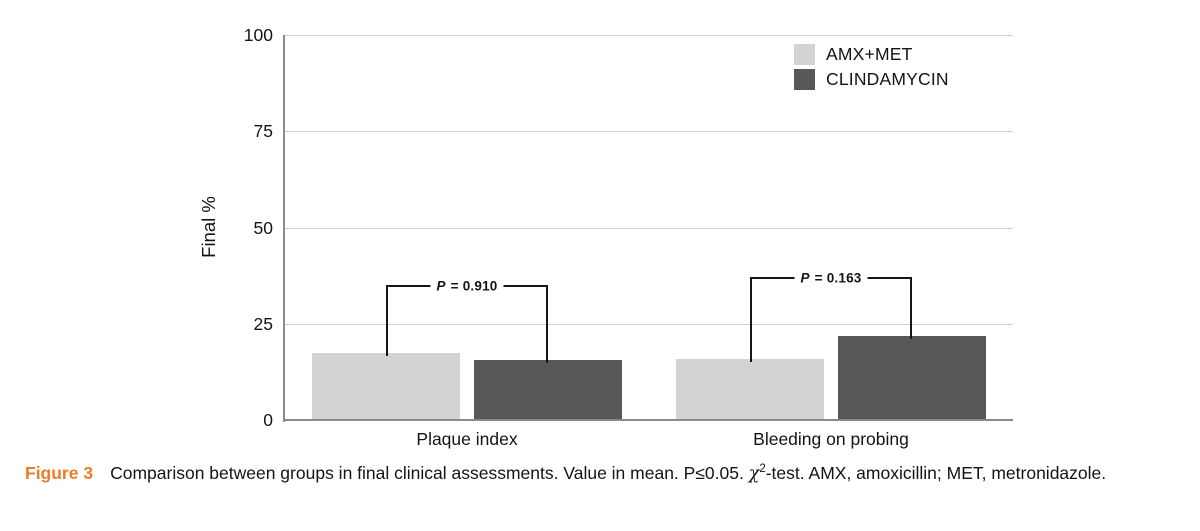 The image size is (1200, 531). Describe the element at coordinates (59, 472) in the screenshot. I see `figure-number-label: Figure 3` at that location.